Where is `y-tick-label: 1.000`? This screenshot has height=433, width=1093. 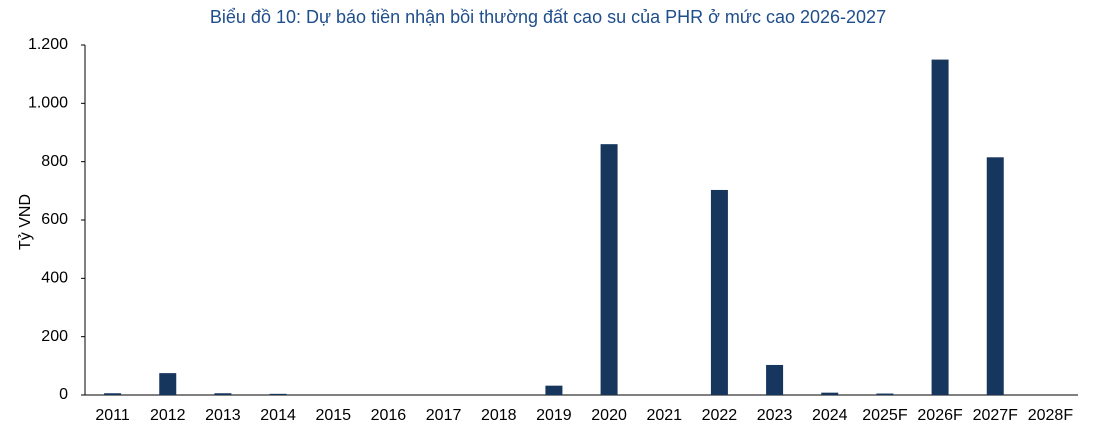
y-tick-label: 1.000 is located at coordinates (48, 103).